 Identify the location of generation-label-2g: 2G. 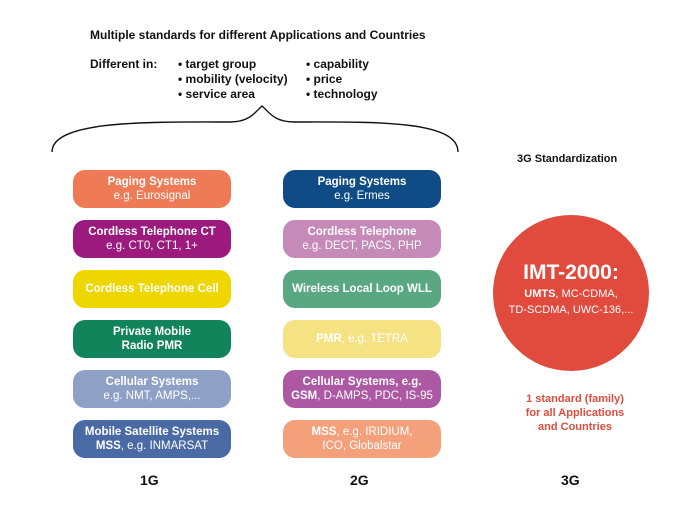
(359, 480).